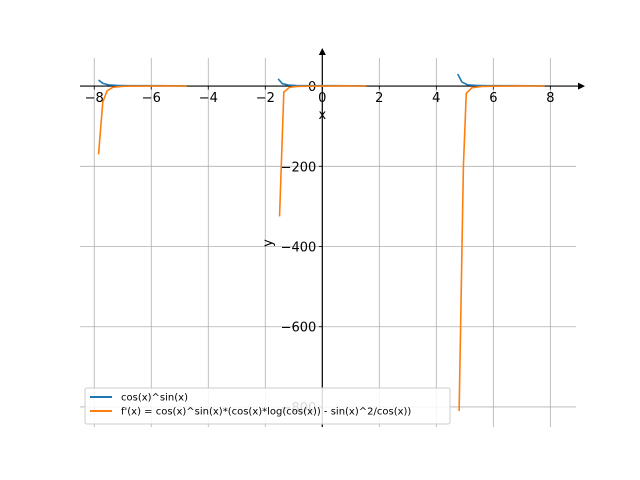  I want to click on y-tick-label: 0, so click(312, 87).